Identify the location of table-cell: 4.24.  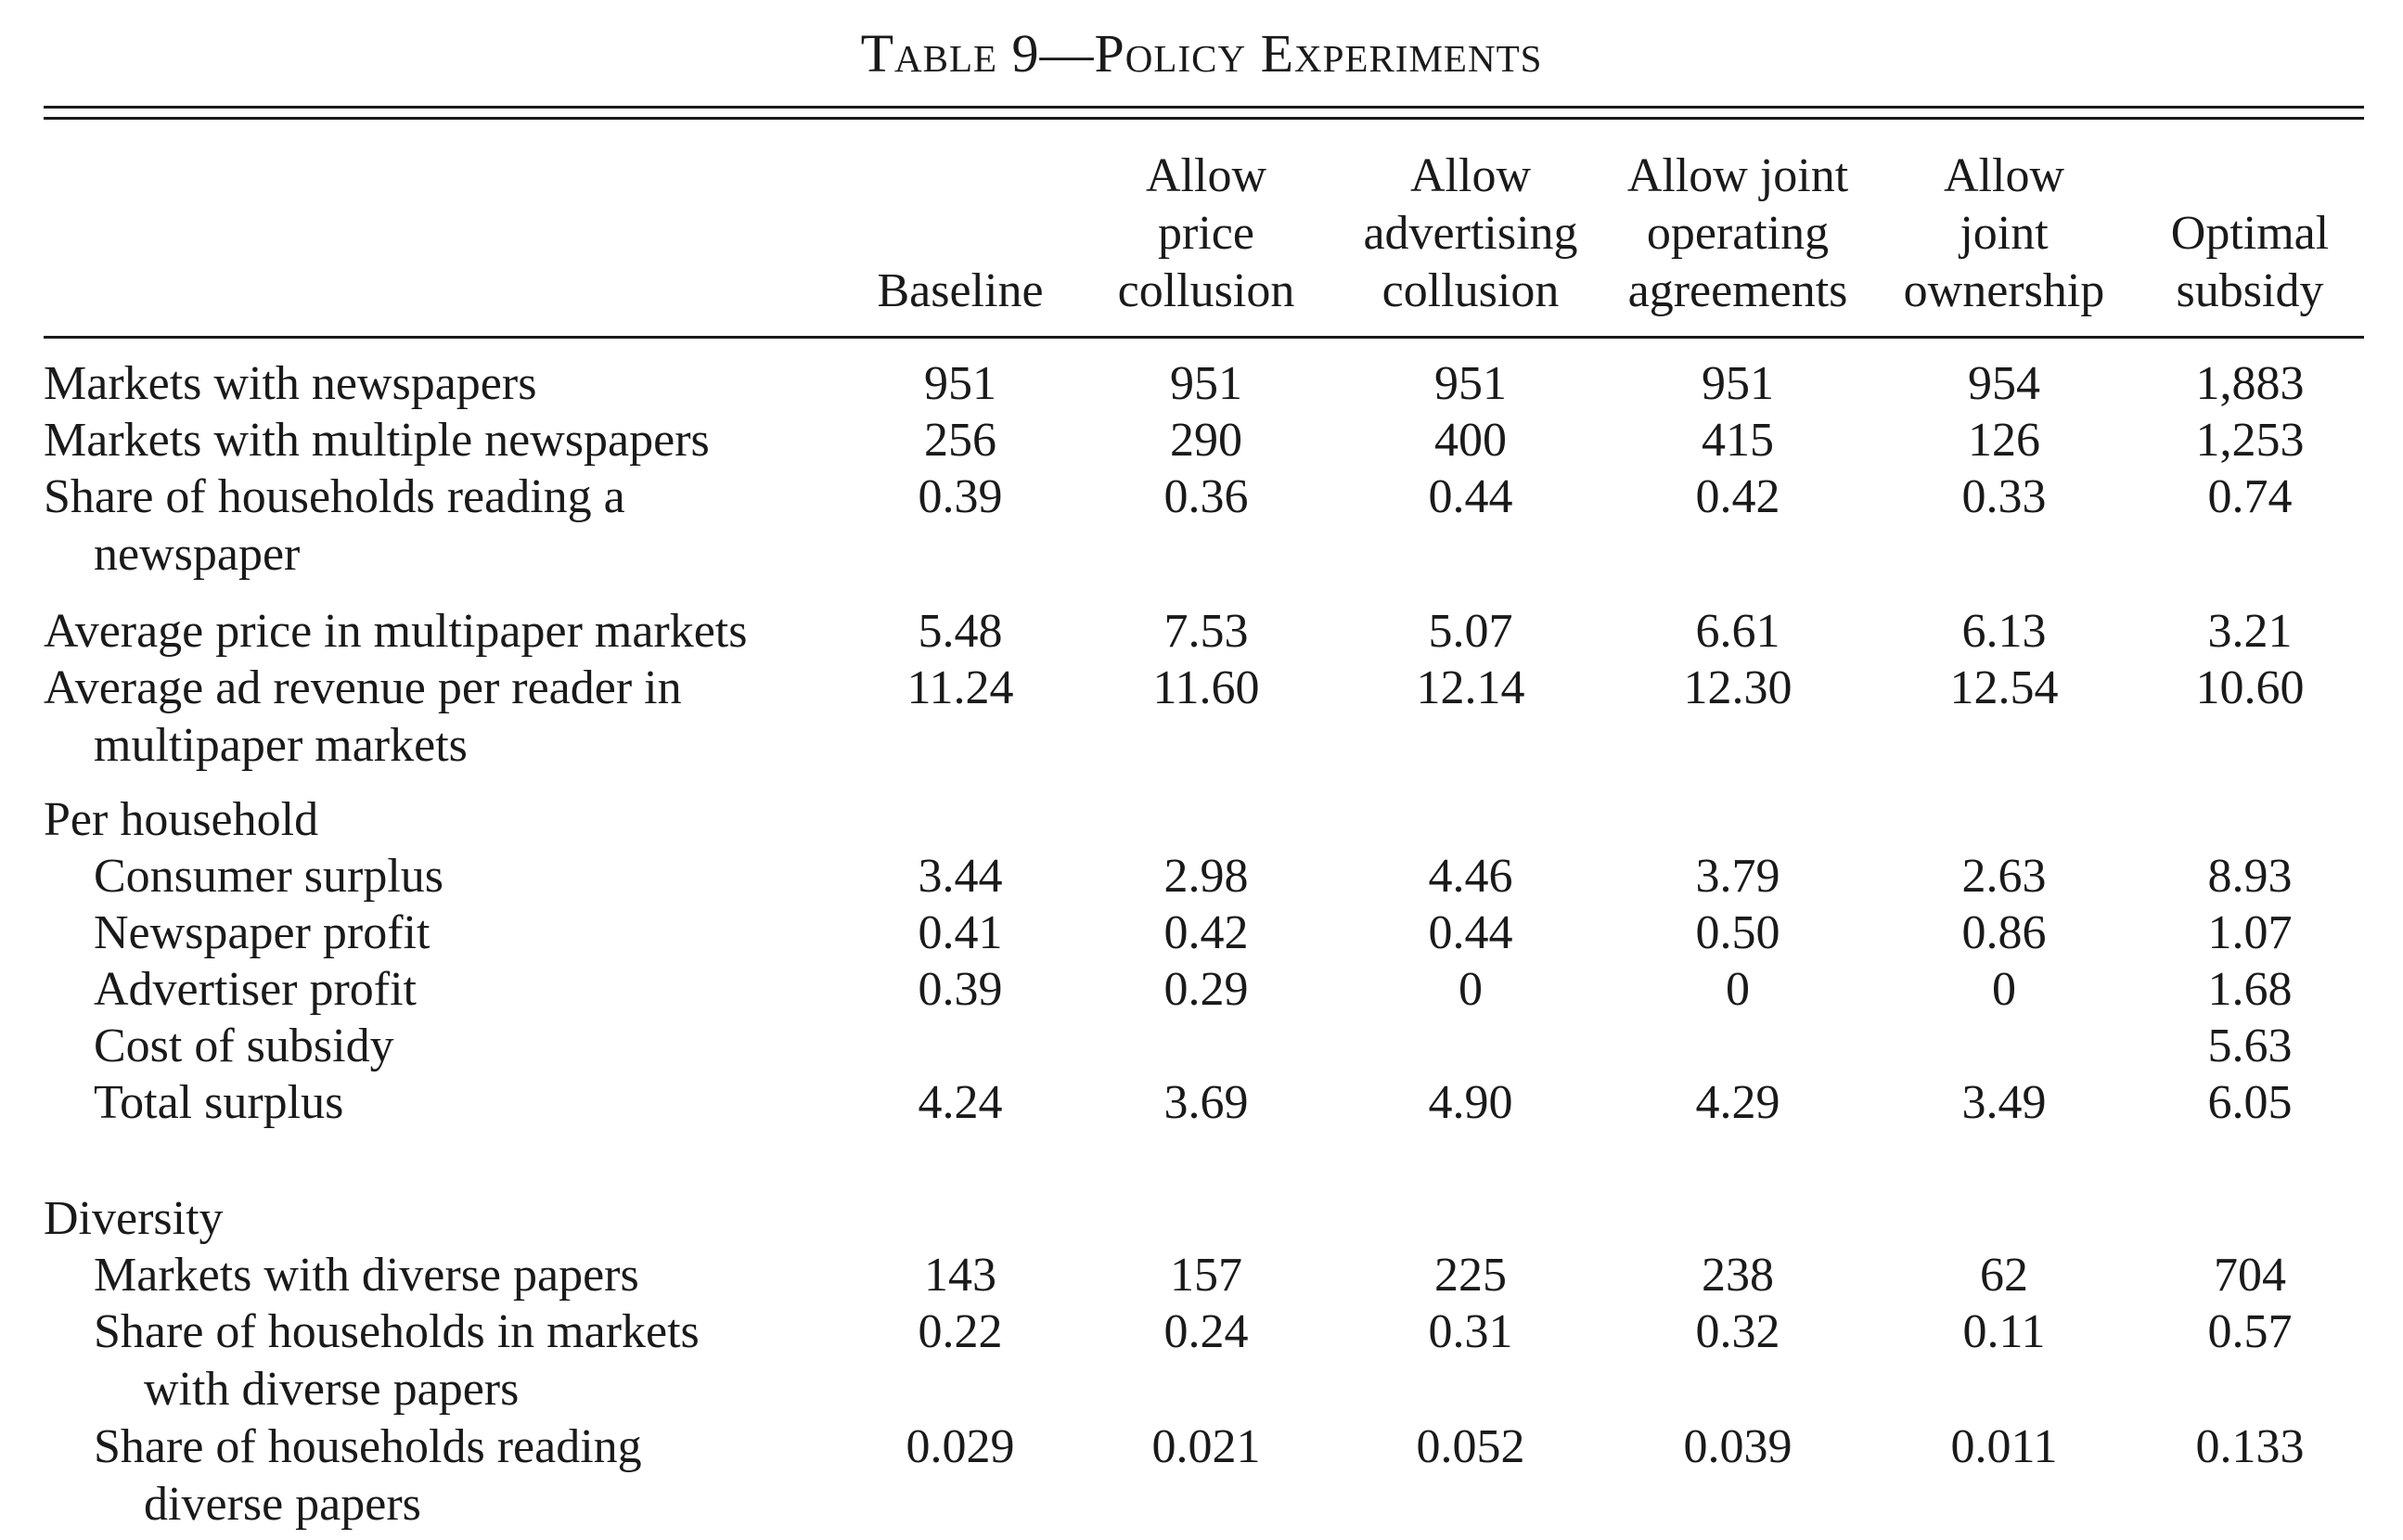
(960, 1102).